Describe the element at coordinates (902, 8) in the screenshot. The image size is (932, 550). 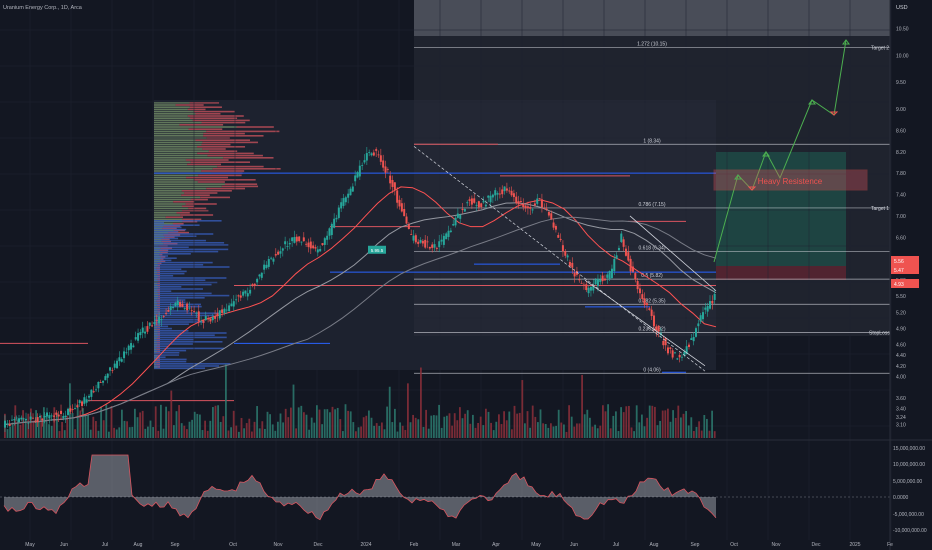
I see `currency-label: USD` at that location.